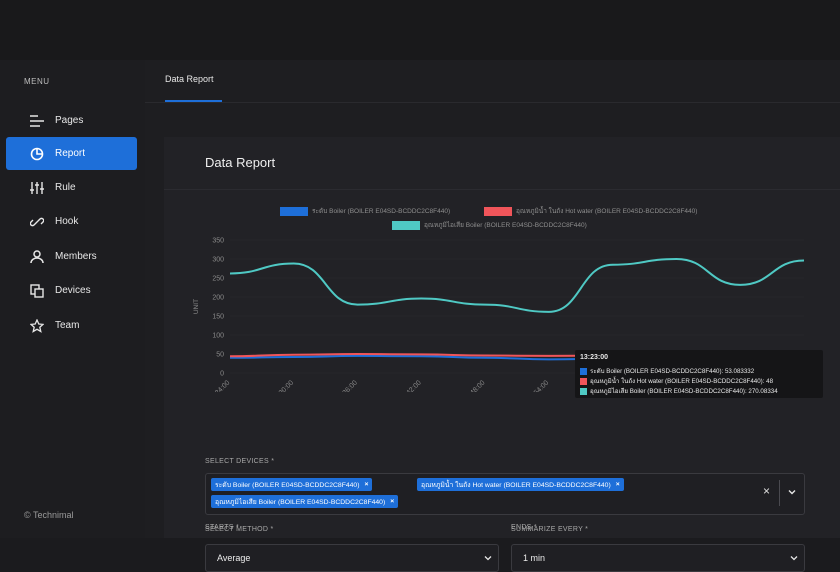  I want to click on x-tick-label: 12:36:00, so click(347, 385).